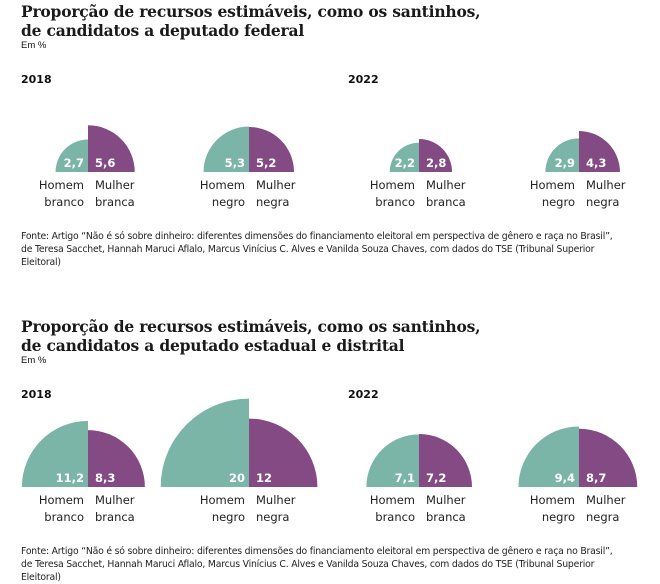  What do you see at coordinates (105, 163) in the screenshot?
I see `value-label-mulher: 5,6` at bounding box center [105, 163].